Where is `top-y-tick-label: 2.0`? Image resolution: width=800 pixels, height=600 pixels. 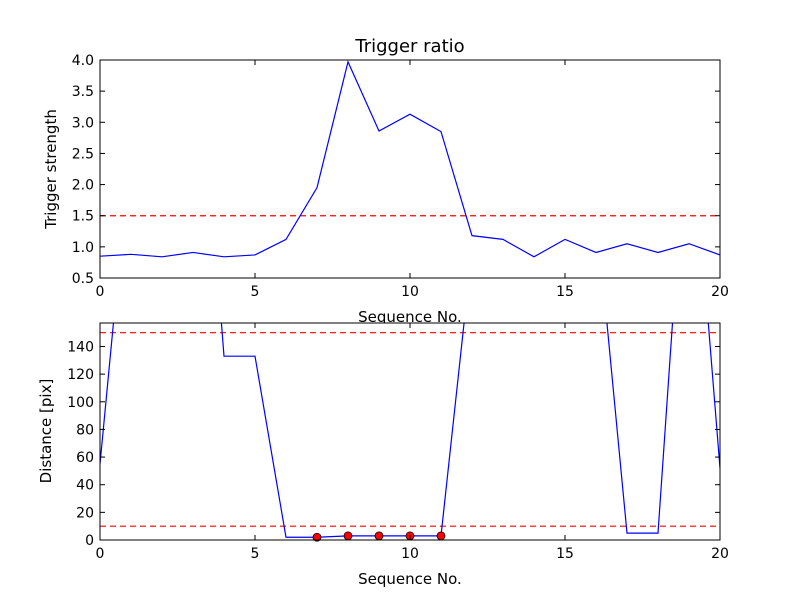 top-y-tick-label: 2.0 is located at coordinates (83, 186).